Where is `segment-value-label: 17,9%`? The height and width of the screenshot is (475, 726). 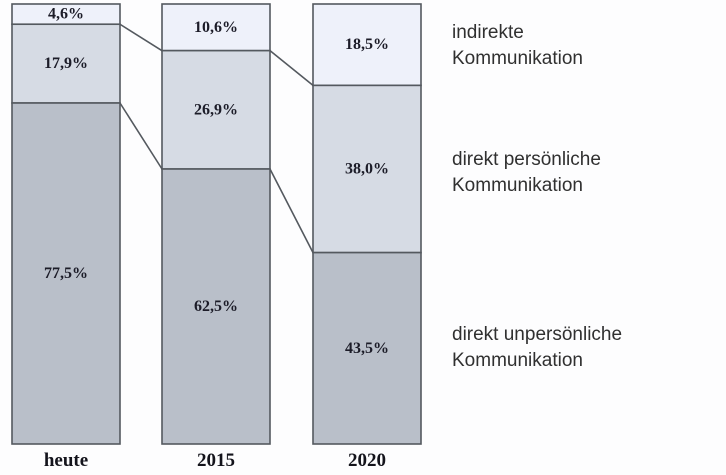
segment-value-label: 17,9% is located at coordinates (66, 63).